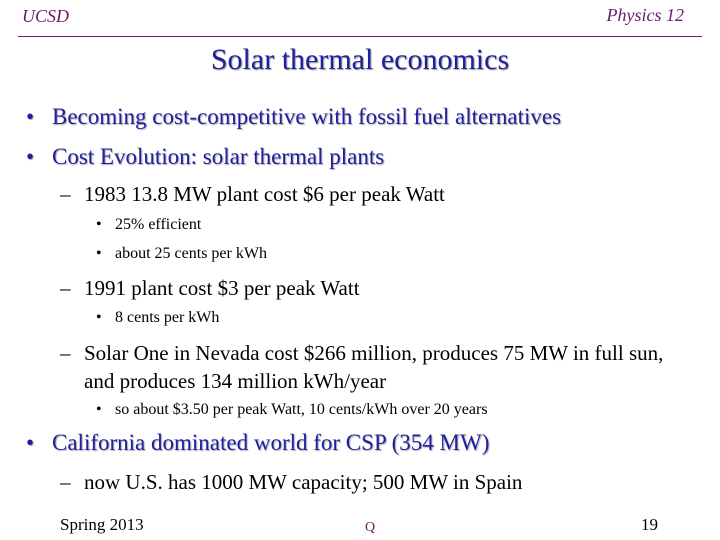 The width and height of the screenshot is (720, 540). I want to click on sub-1991-plant: –1991 plant cost $3 per peak Watt, so click(210, 288).